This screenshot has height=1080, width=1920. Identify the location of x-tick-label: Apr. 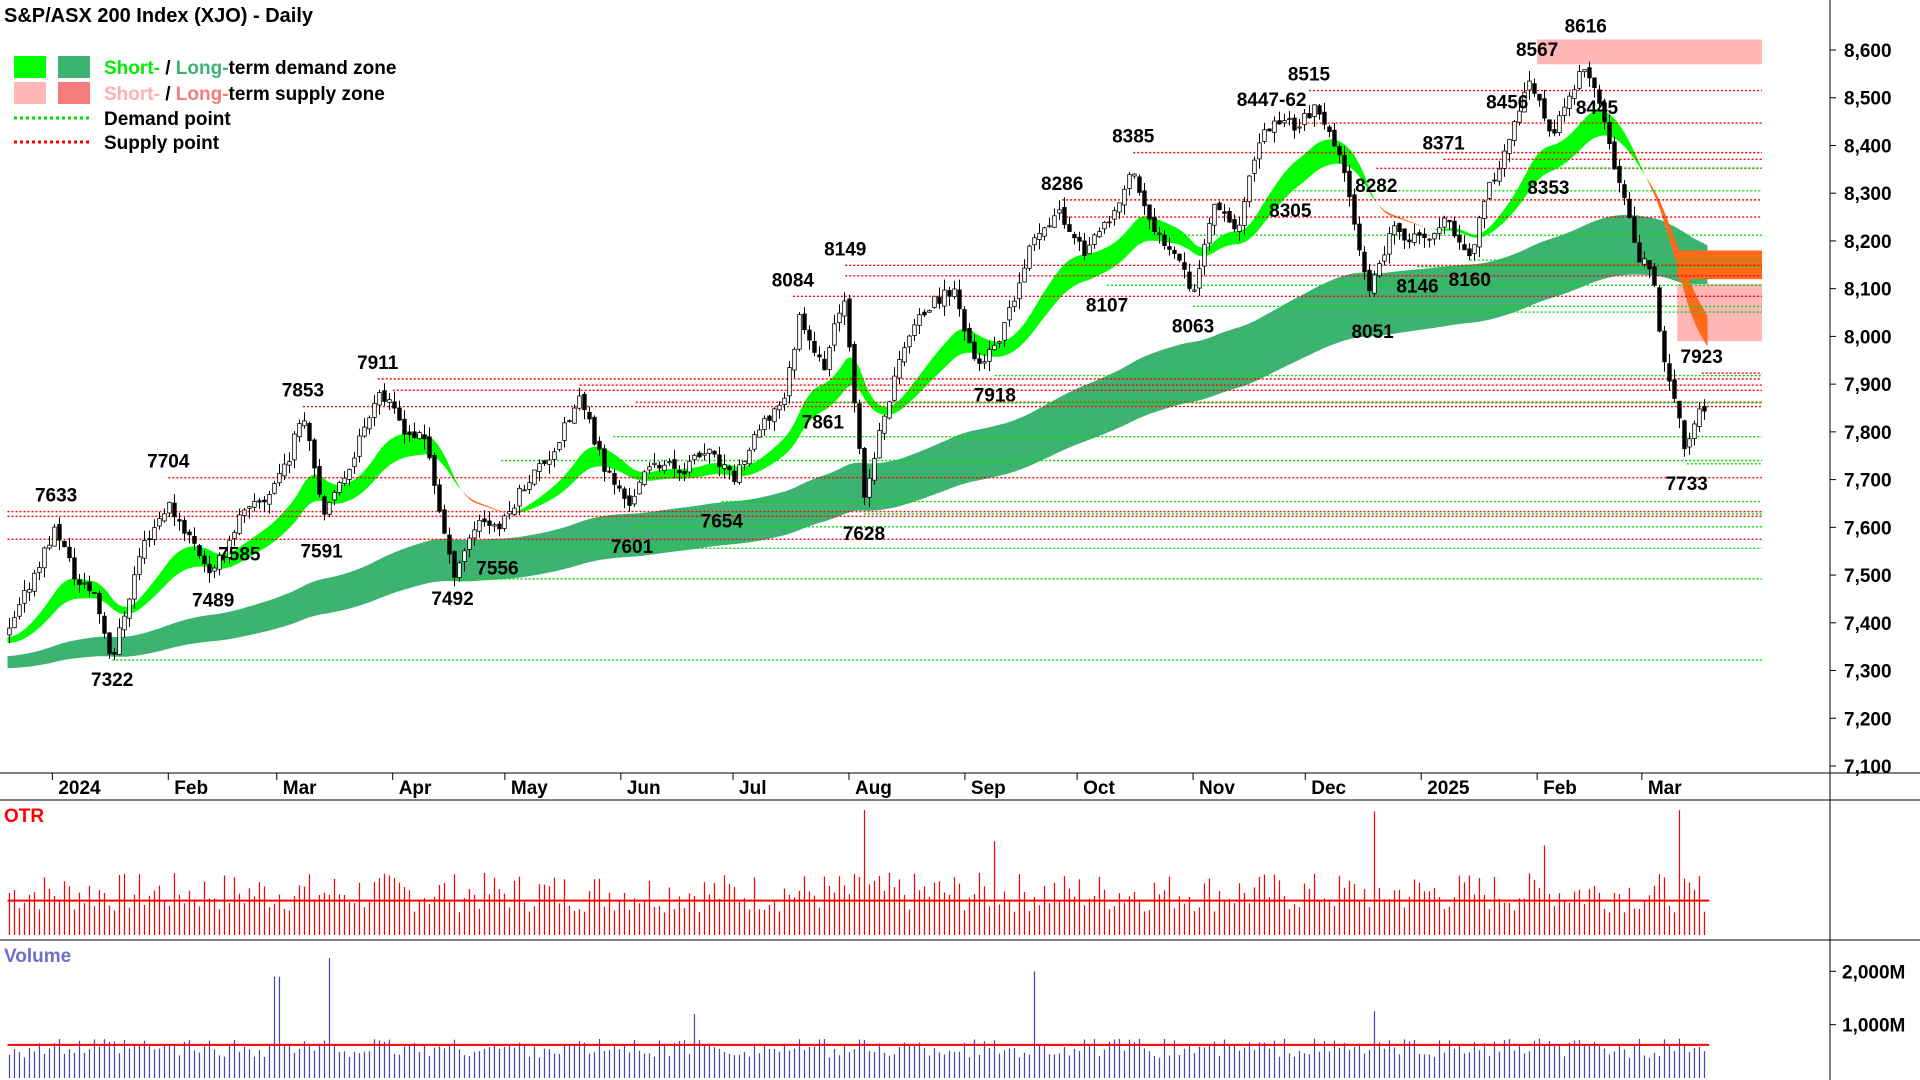
(415, 788).